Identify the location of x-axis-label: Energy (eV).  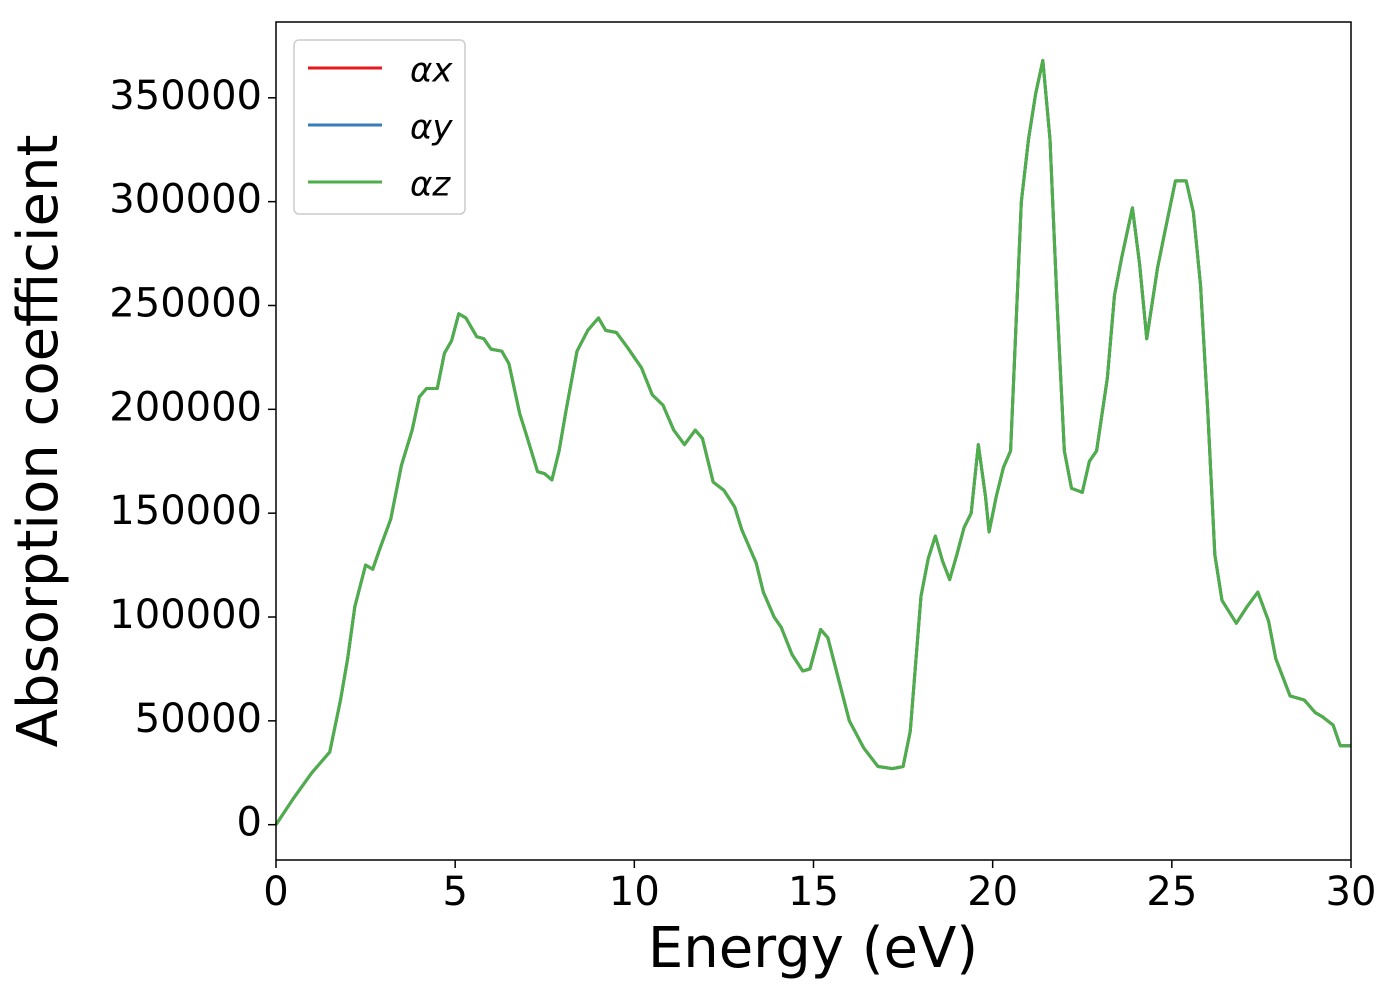
(813, 948).